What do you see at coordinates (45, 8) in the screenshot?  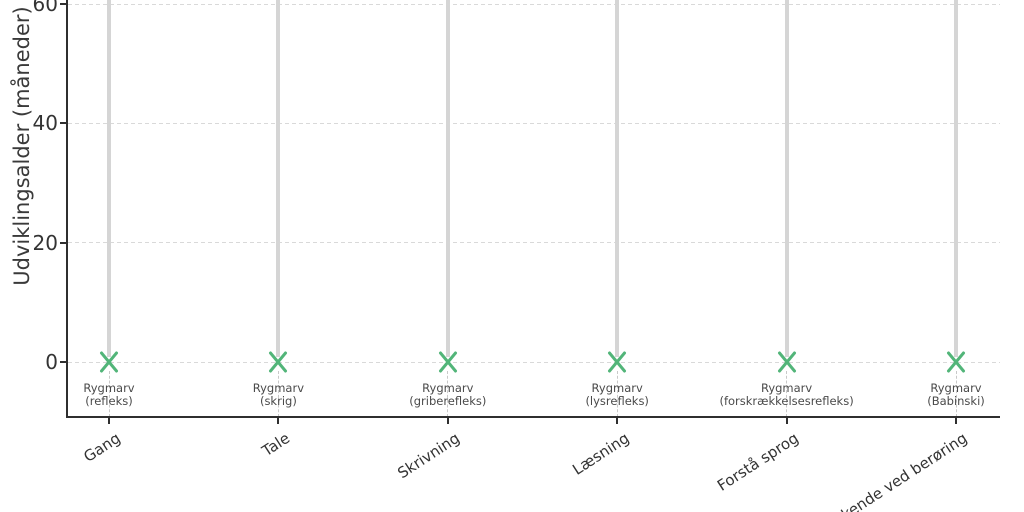 I see `y-tick-label: 60` at bounding box center [45, 8].